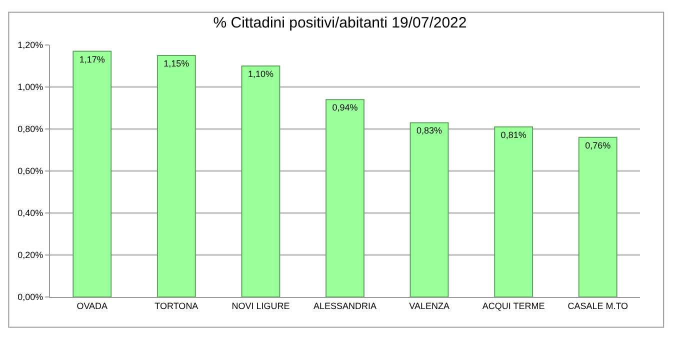  What do you see at coordinates (429, 305) in the screenshot?
I see `x-tick-label: VALENZA` at bounding box center [429, 305].